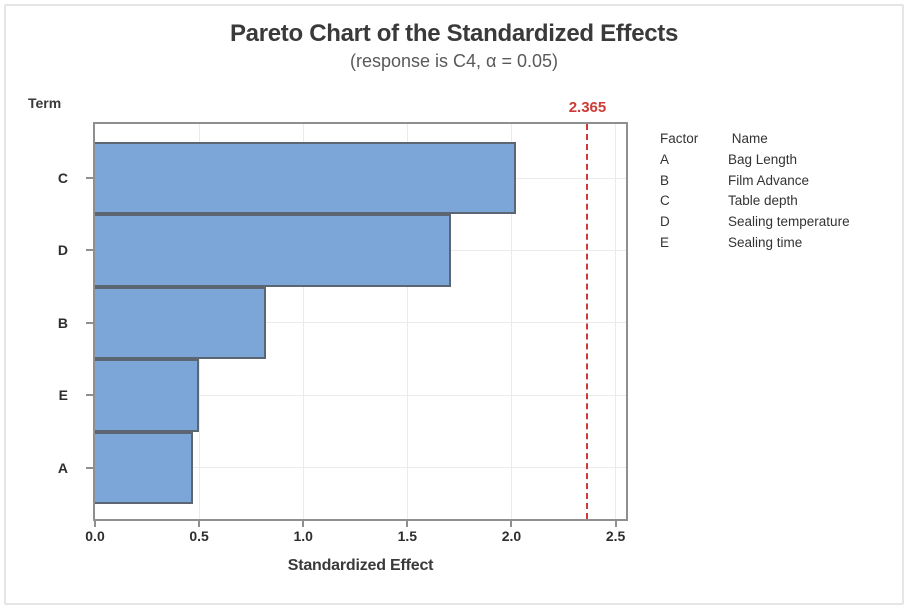 The width and height of the screenshot is (908, 611). I want to click on legend-header: Factor Name, so click(755, 139).